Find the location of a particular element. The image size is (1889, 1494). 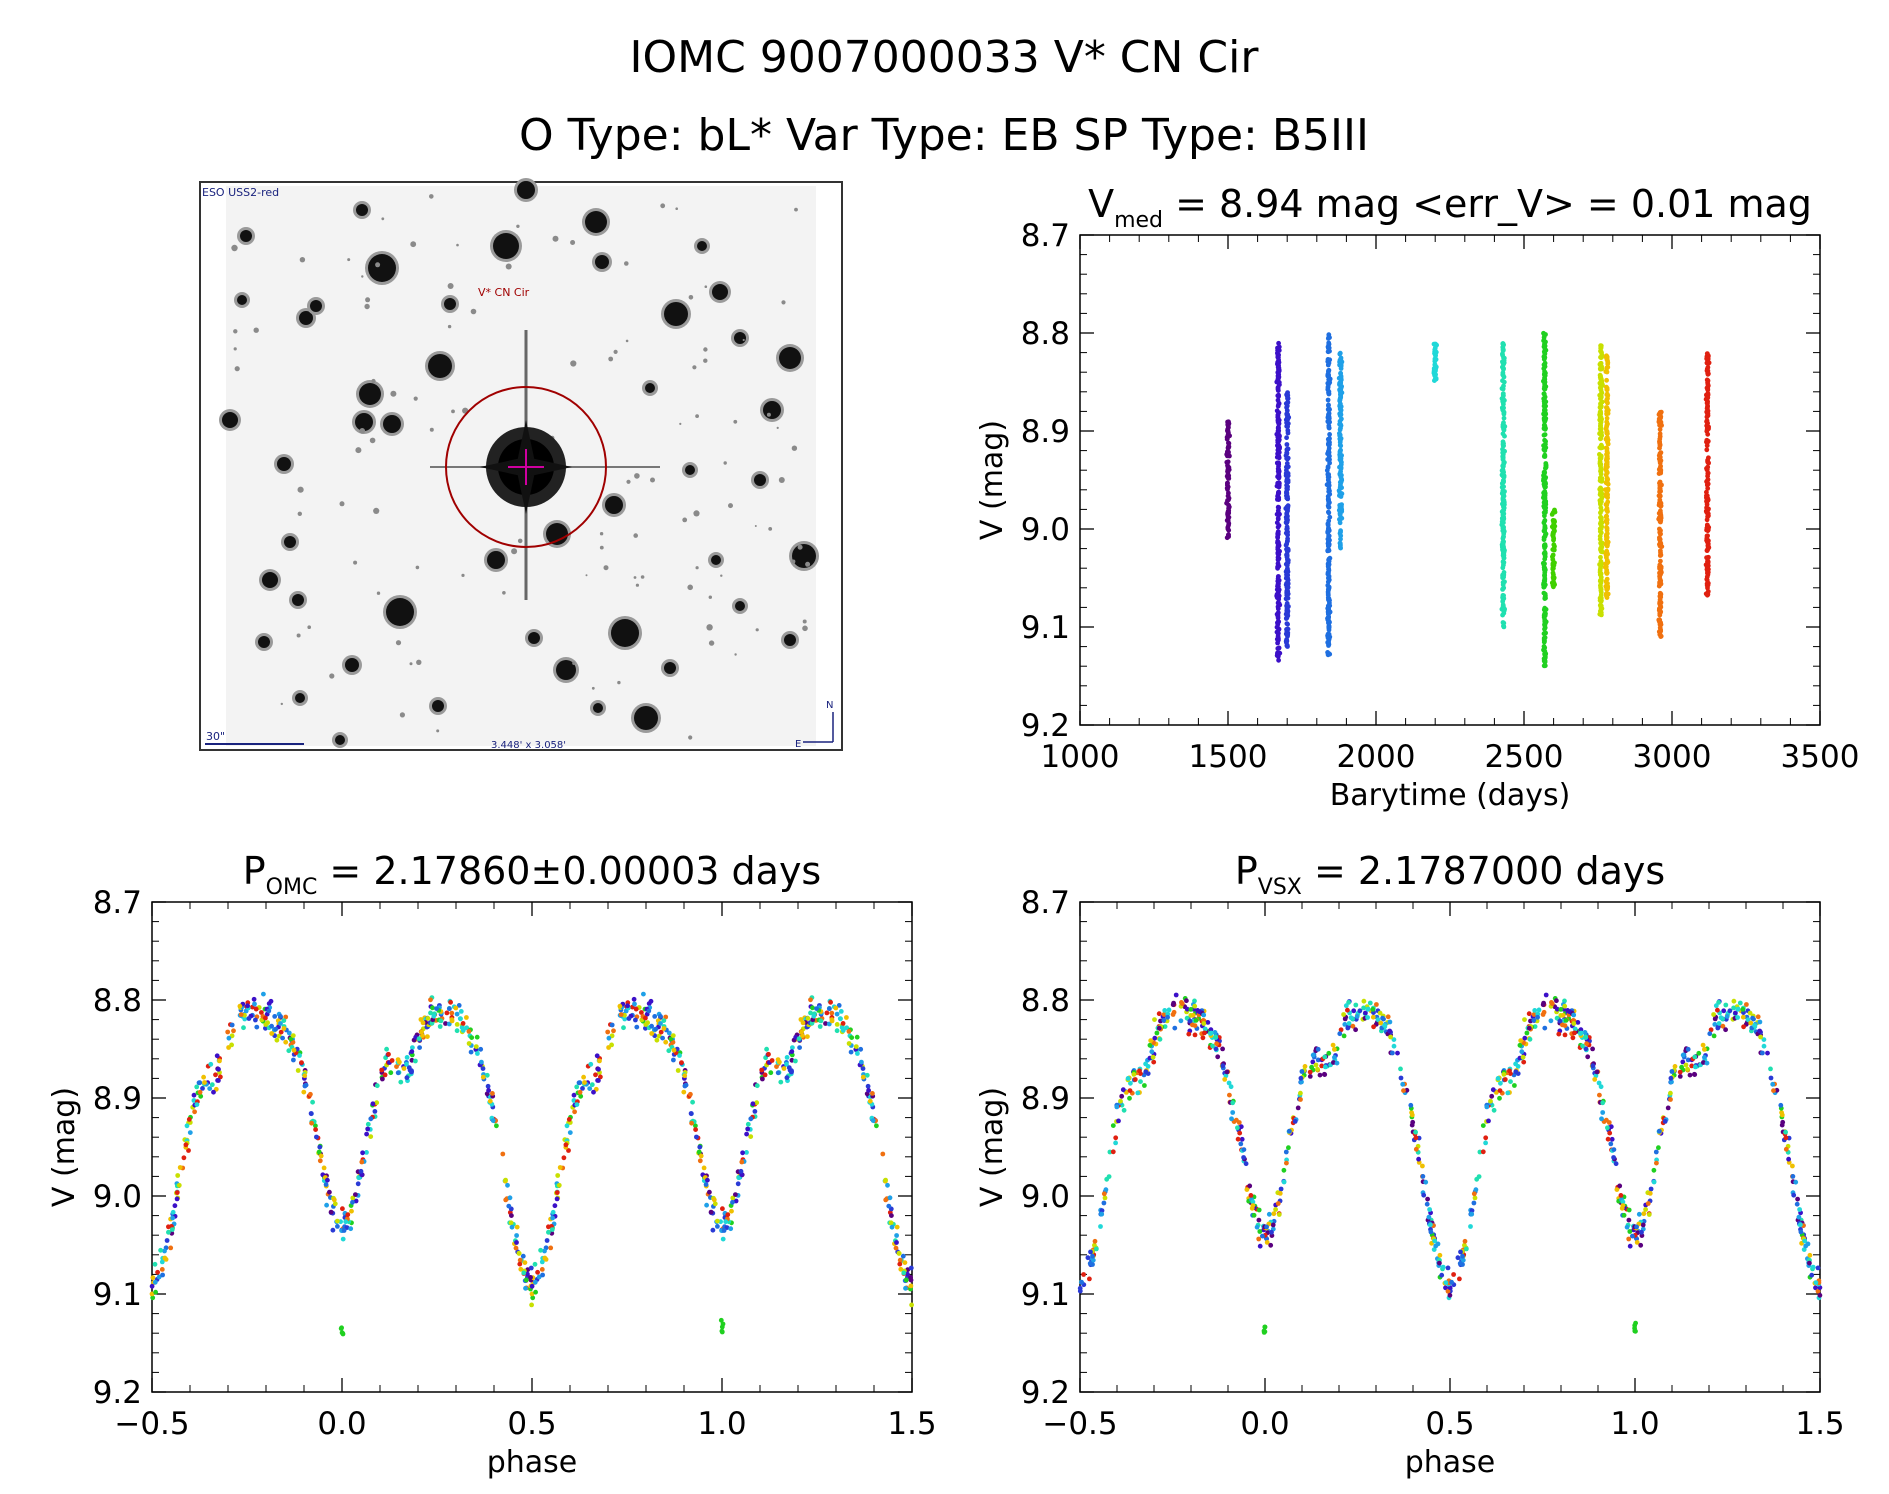

y-tick-label: 8.7 is located at coordinates (117, 903).